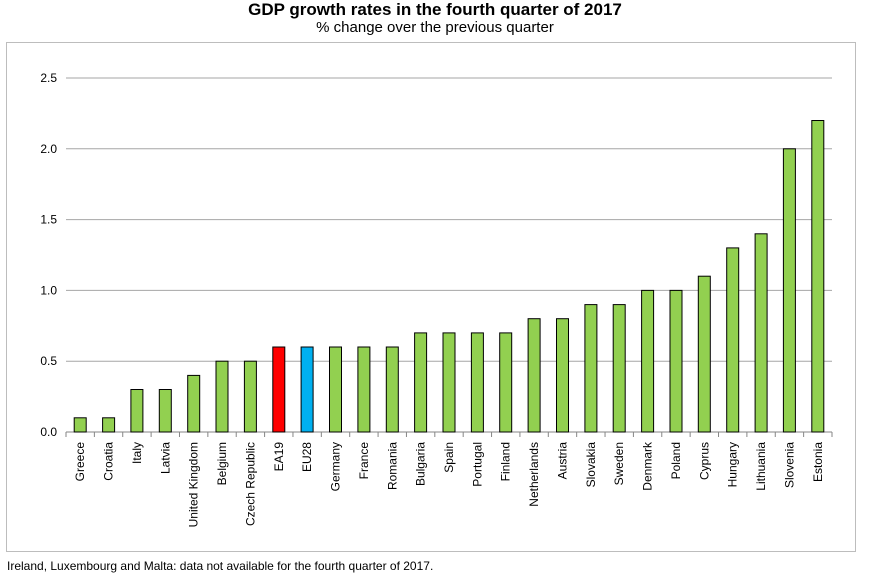  I want to click on bar-croatia, so click(109, 425).